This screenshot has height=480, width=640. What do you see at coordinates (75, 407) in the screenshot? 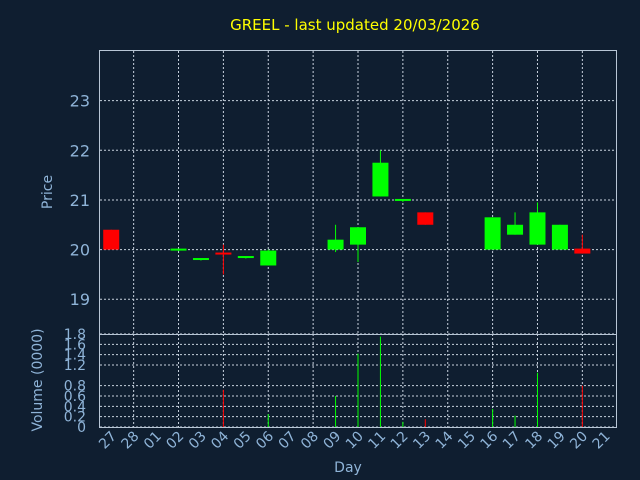
I see `volume-tick-label: 0.4` at bounding box center [75, 407].